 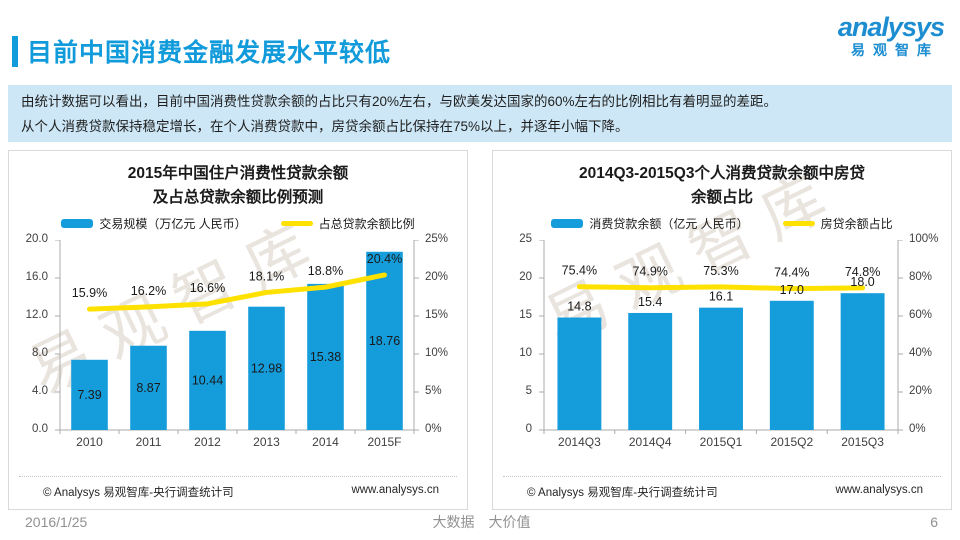 What do you see at coordinates (207, 442) in the screenshot?
I see `category-label: 2012` at bounding box center [207, 442].